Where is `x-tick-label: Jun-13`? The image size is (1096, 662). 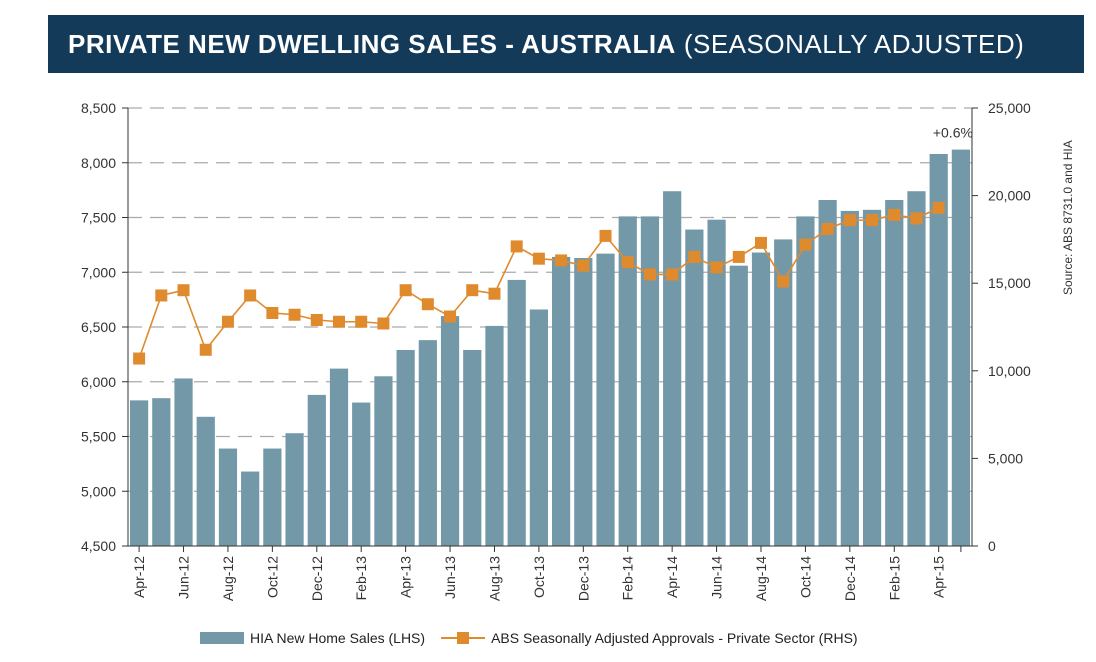
x-tick-label: Jun-13 is located at coordinates (450, 577).